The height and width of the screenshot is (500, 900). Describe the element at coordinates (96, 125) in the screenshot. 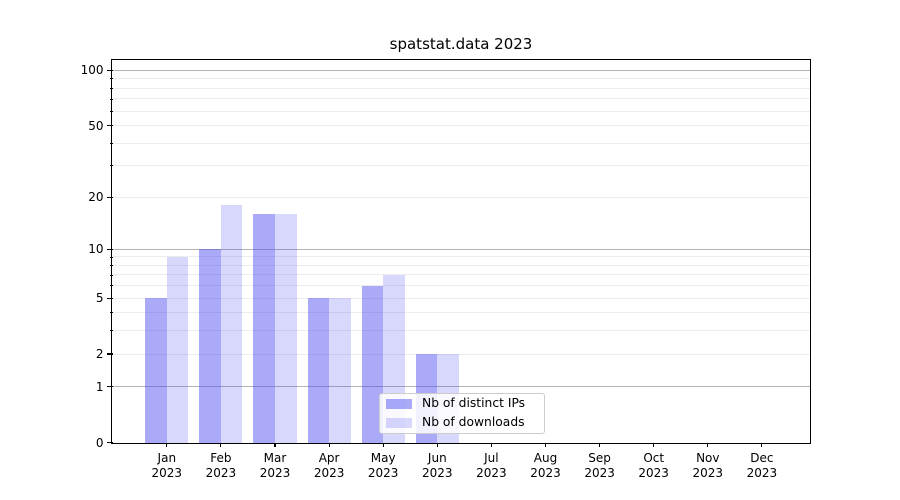

I see `y-tick-label-50: 50` at that location.